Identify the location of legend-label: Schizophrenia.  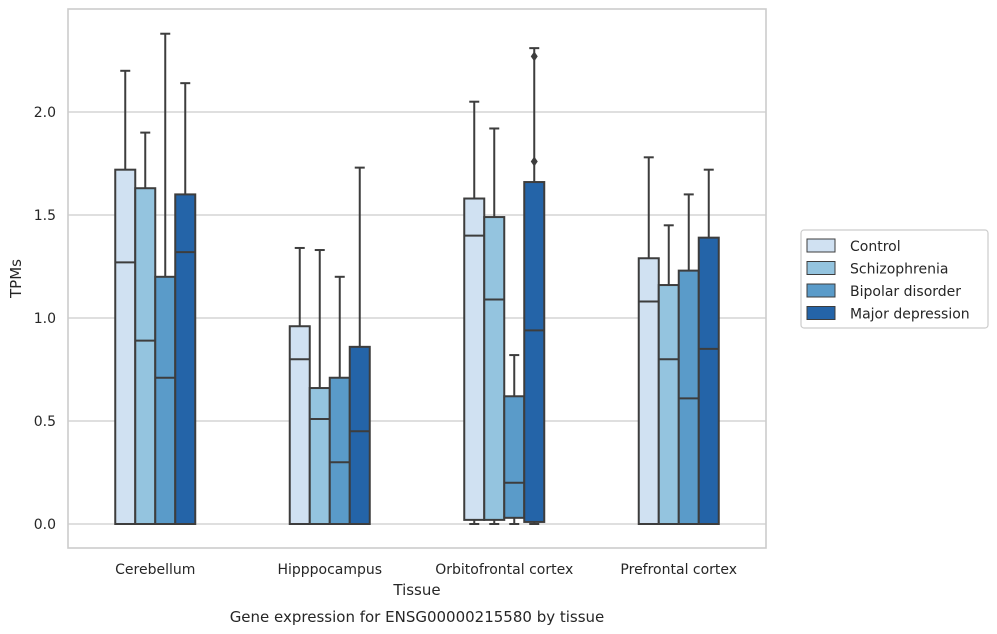
(899, 270).